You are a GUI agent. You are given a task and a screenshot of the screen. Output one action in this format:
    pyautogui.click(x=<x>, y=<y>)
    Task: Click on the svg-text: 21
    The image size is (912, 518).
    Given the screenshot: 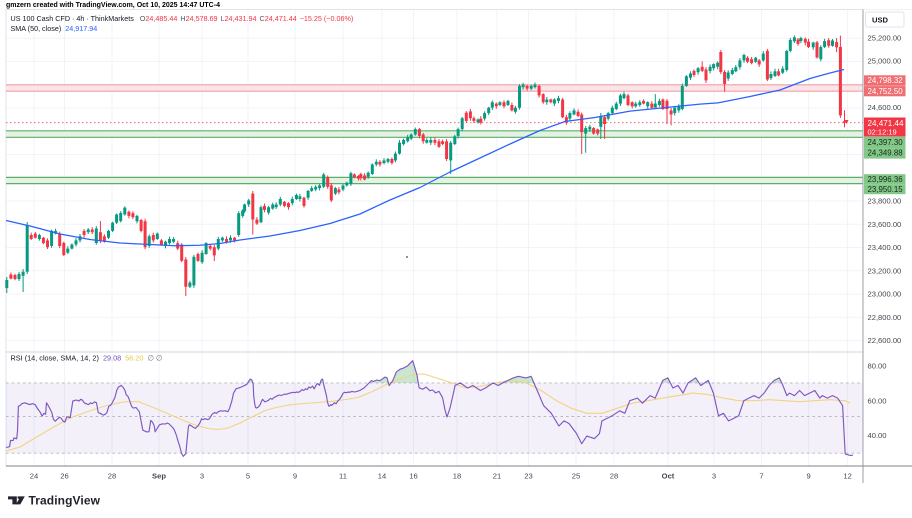 What is the action you would take?
    pyautogui.click(x=497, y=476)
    